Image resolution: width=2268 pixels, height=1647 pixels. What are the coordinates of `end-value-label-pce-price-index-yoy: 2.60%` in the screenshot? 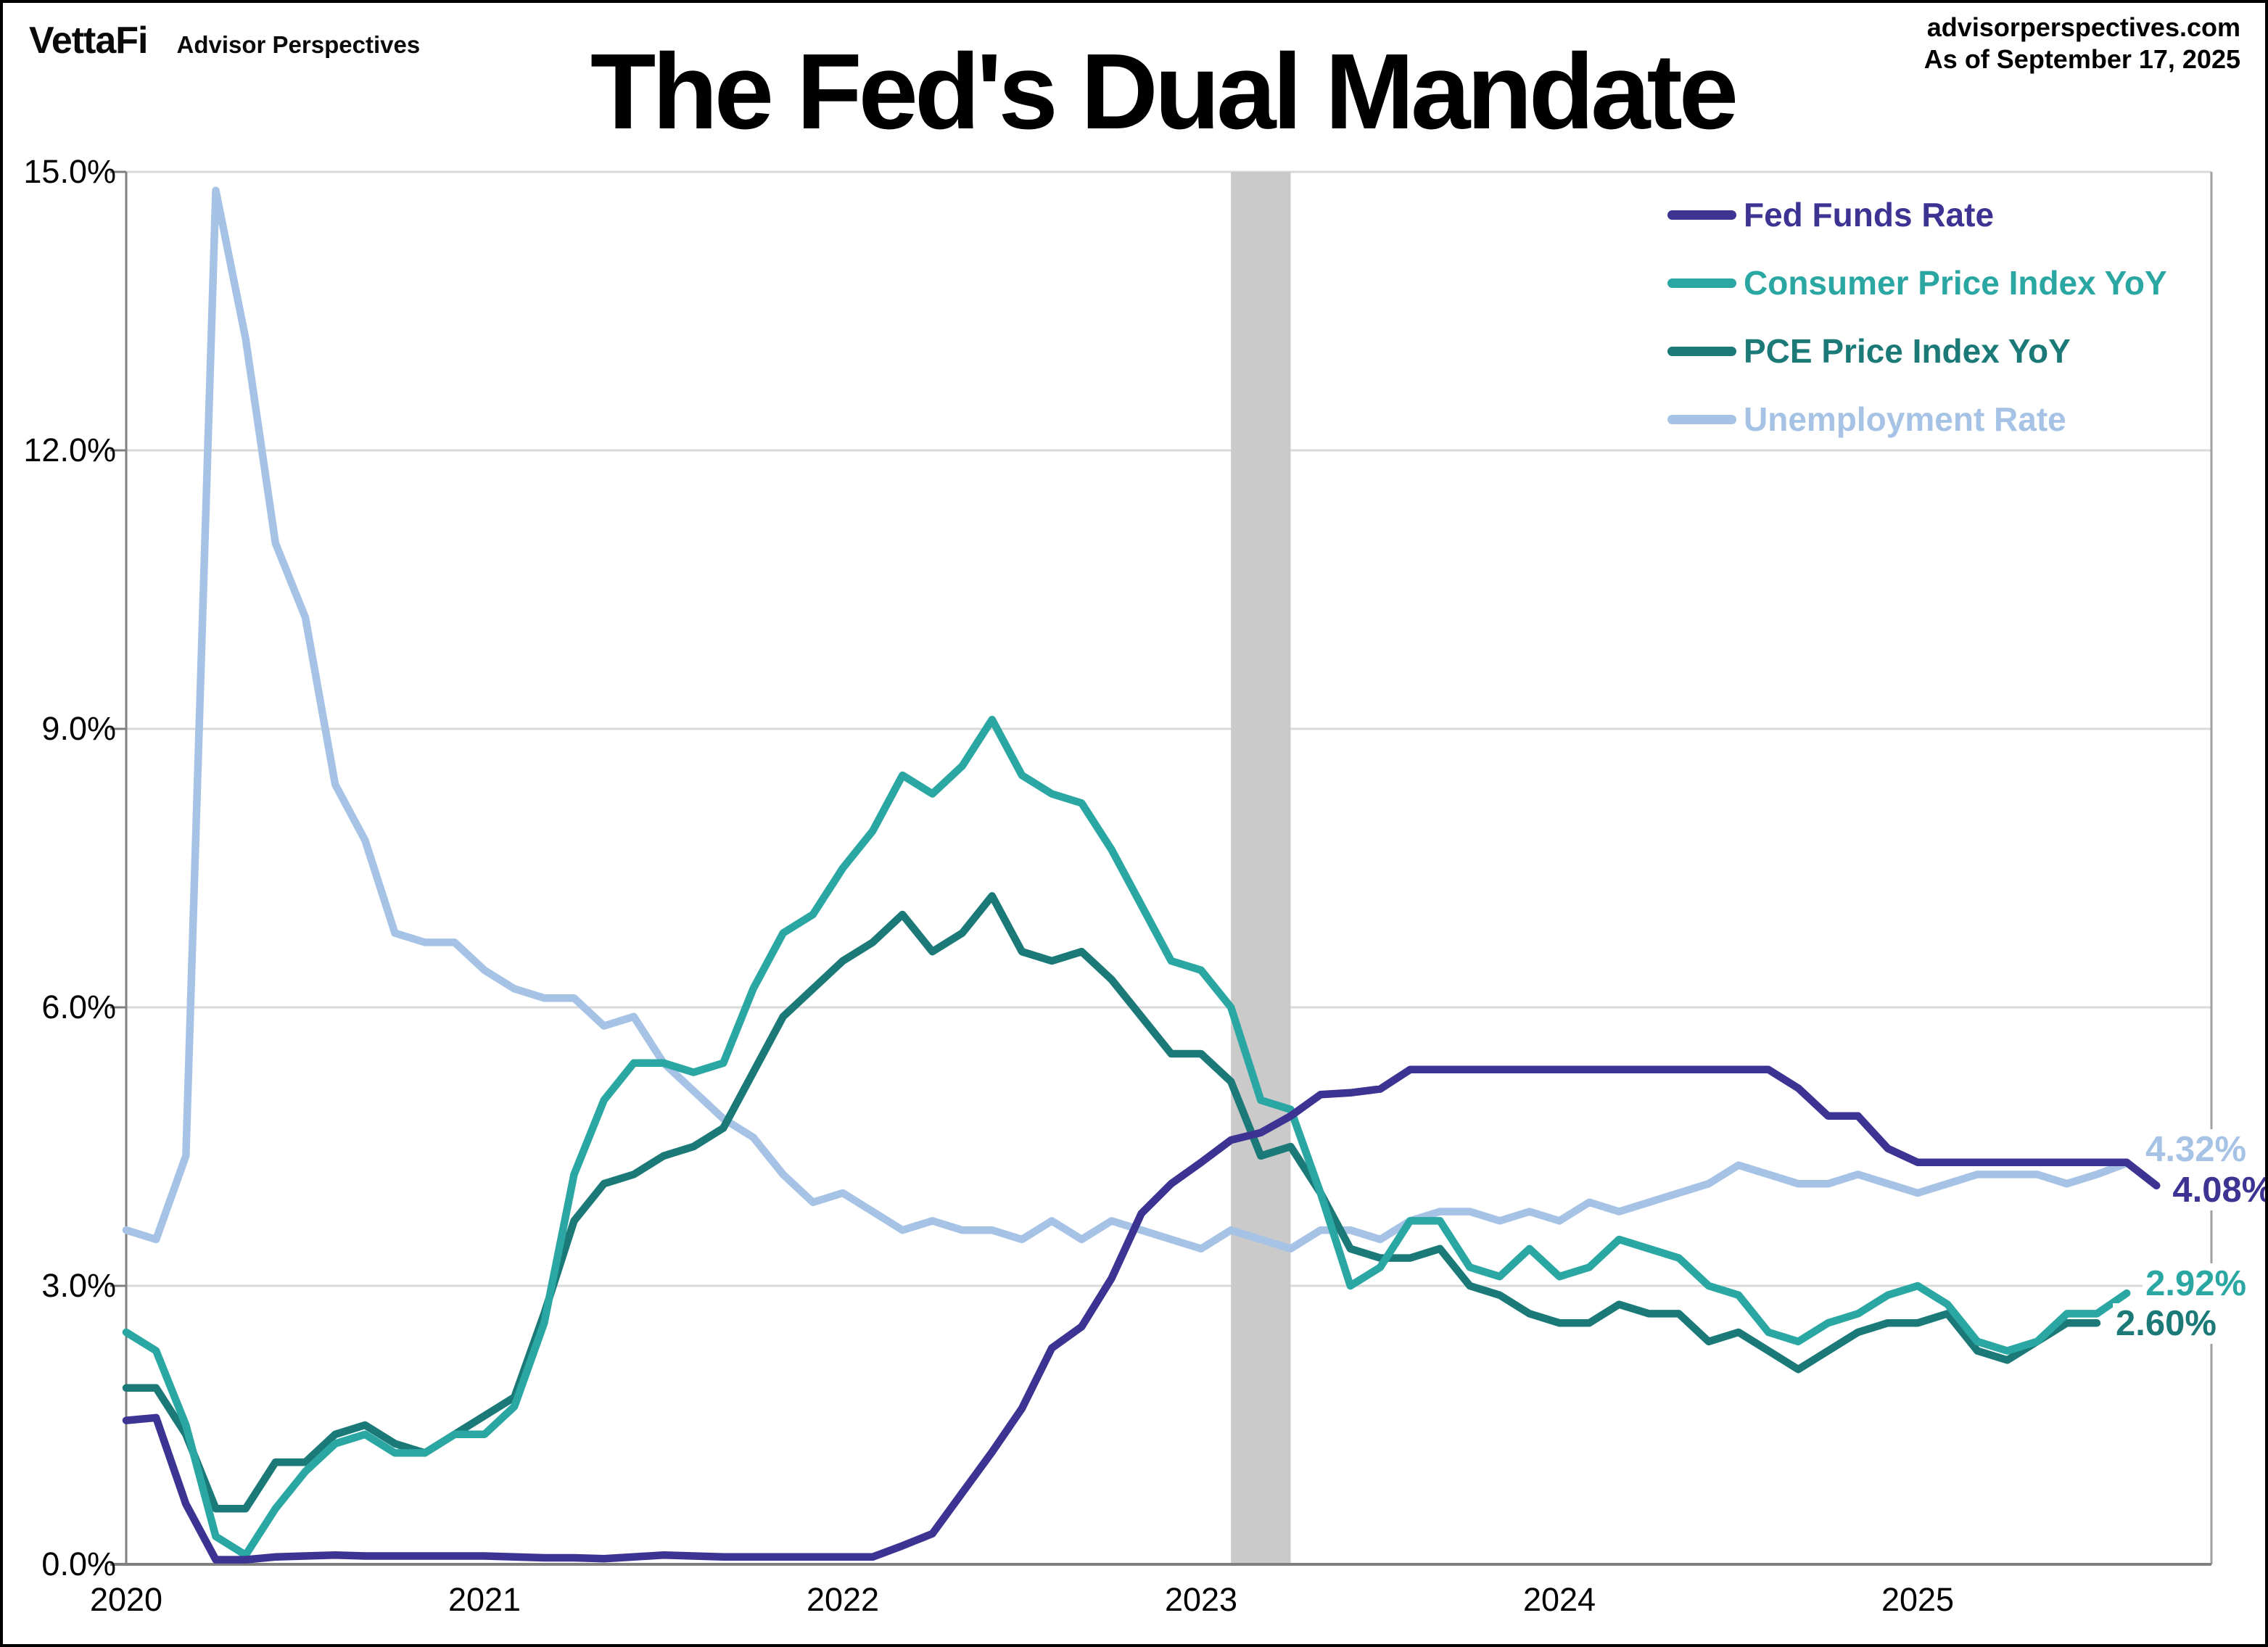 It's located at (2166, 1324).